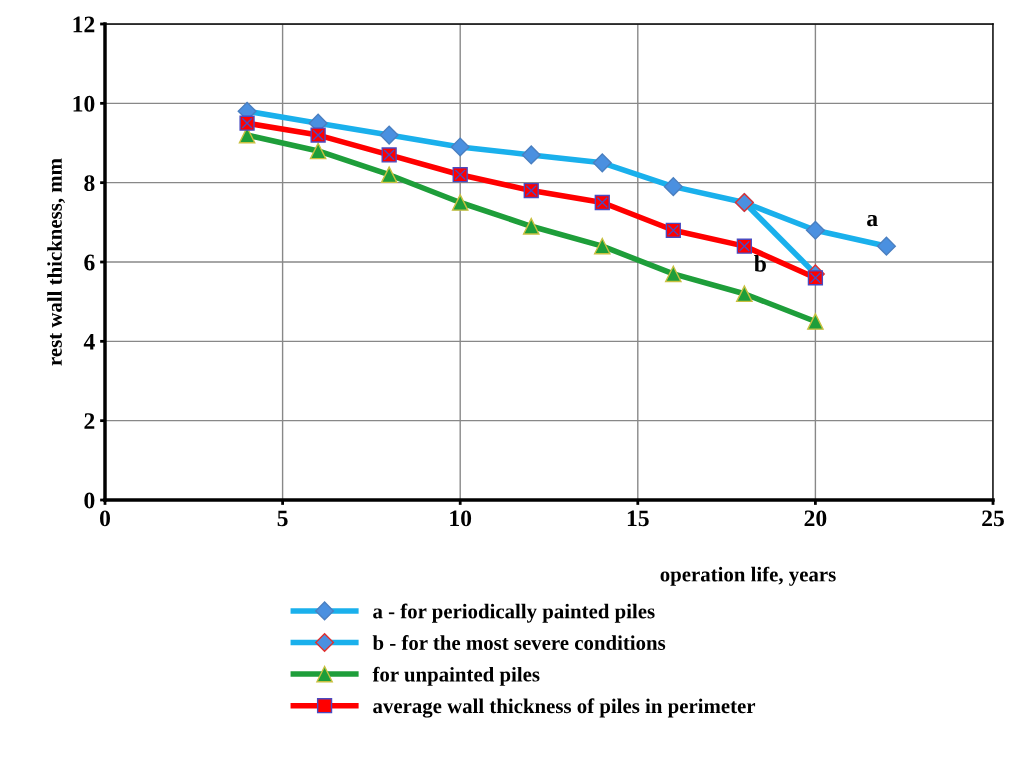  Describe the element at coordinates (514, 613) in the screenshot. I see `legend-label: a - for periodically painted piles` at that location.